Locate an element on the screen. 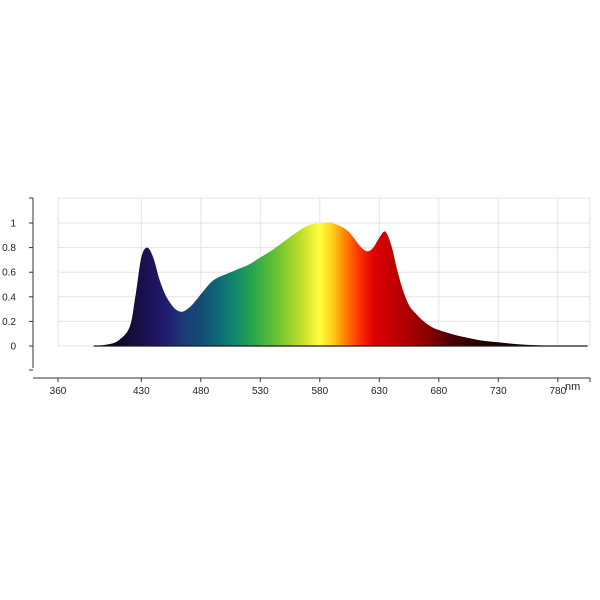 This screenshot has width=600, height=600. x-unit-label: nm is located at coordinates (572, 387).